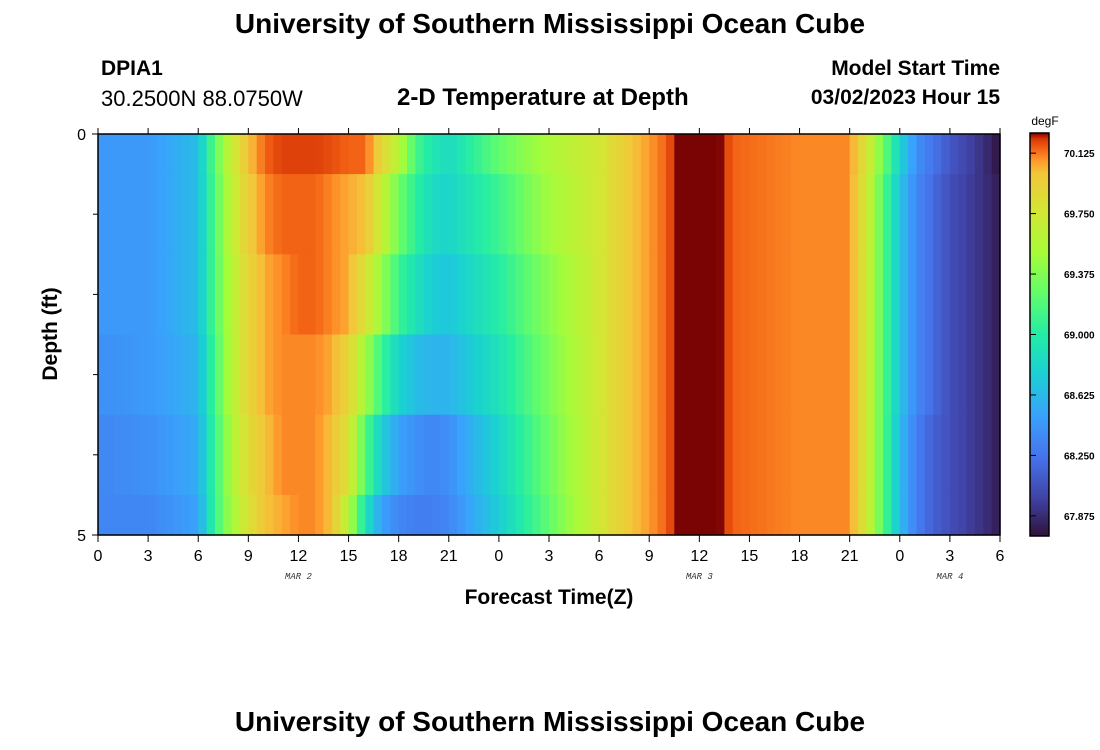  Describe the element at coordinates (498, 556) in the screenshot. I see `x-tick-label: 0` at that location.